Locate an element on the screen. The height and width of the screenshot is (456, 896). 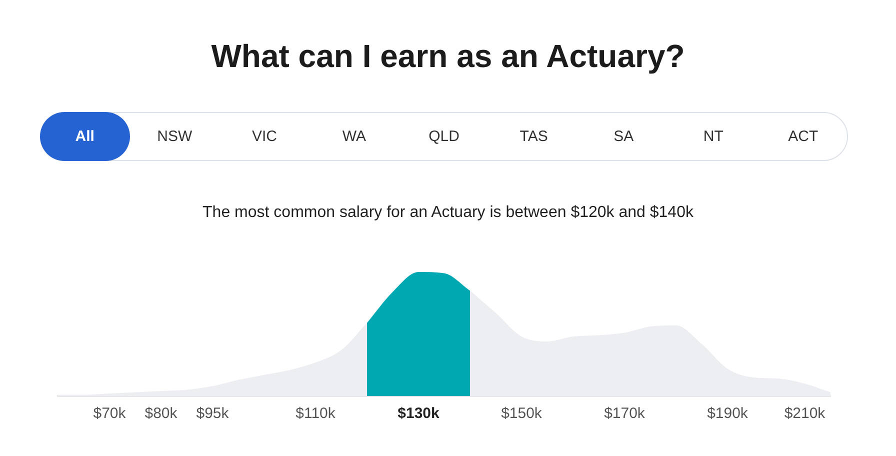
x-tick-label: $95k is located at coordinates (213, 413).